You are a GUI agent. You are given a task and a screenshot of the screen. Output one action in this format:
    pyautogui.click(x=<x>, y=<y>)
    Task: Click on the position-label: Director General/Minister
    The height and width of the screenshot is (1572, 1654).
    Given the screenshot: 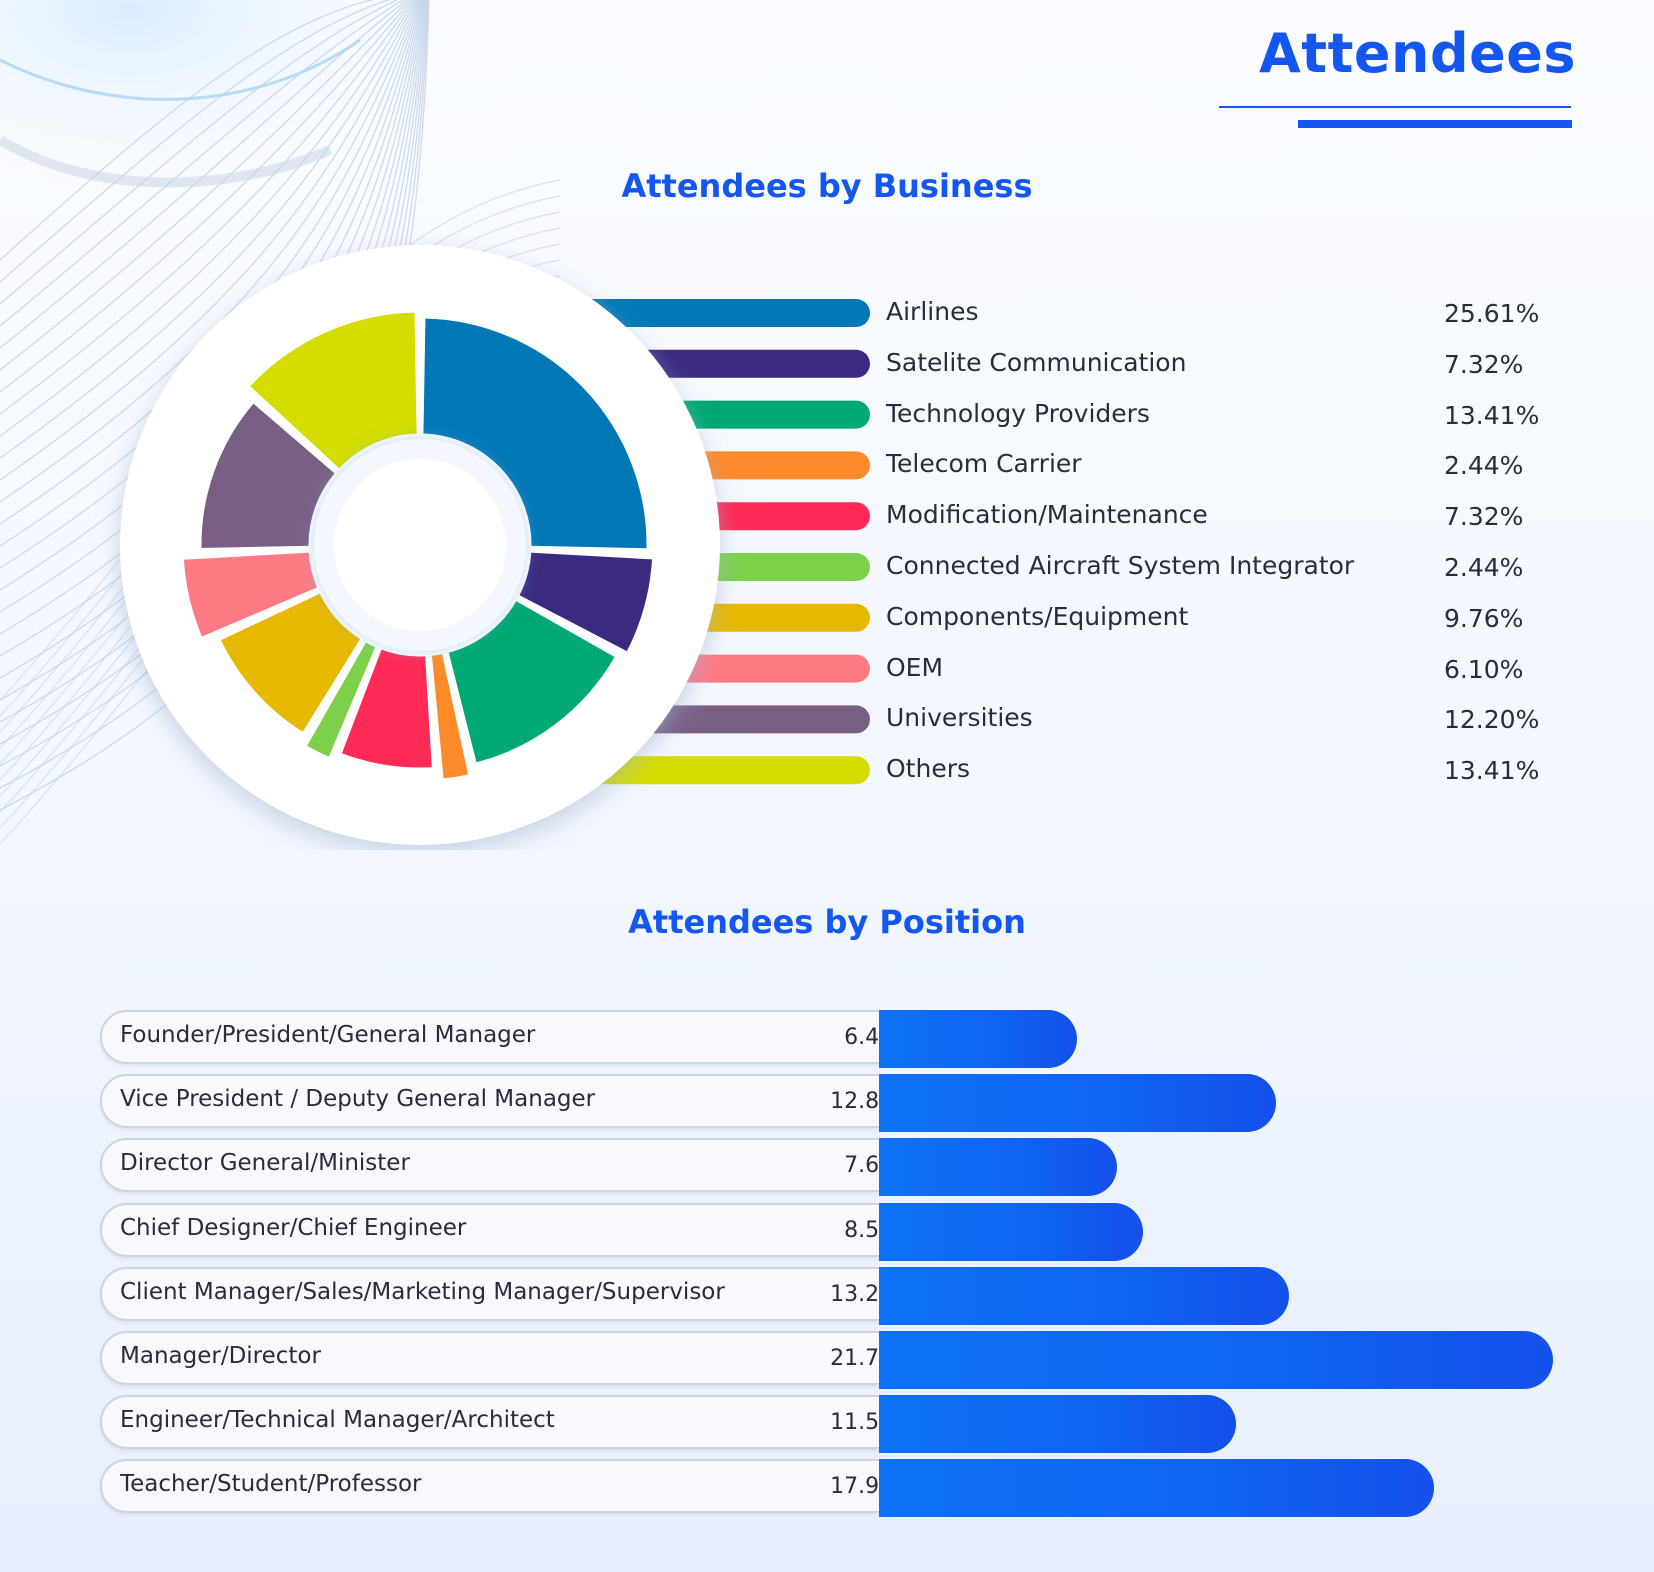 What is the action you would take?
    pyautogui.click(x=265, y=1163)
    